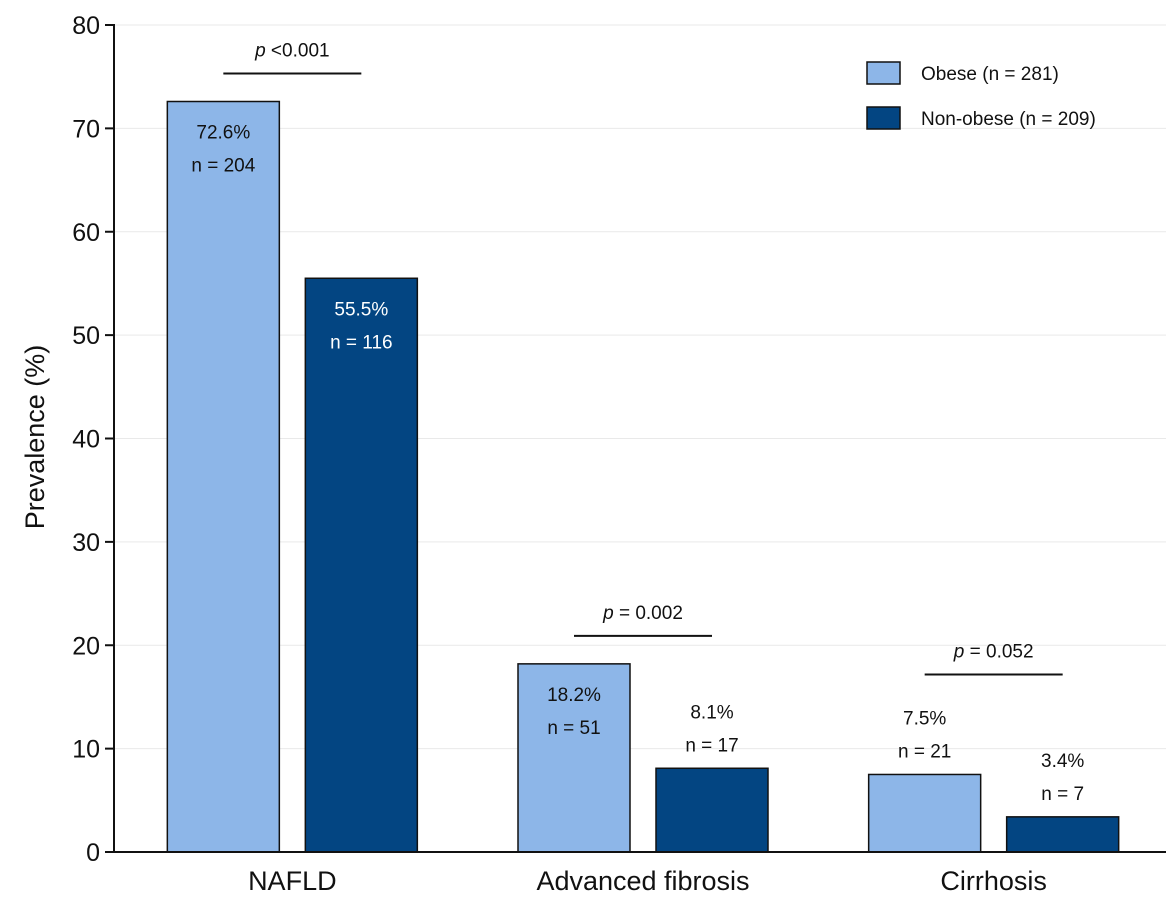 The height and width of the screenshot is (901, 1167). What do you see at coordinates (86, 26) in the screenshot?
I see `y-tick-label: 80` at bounding box center [86, 26].